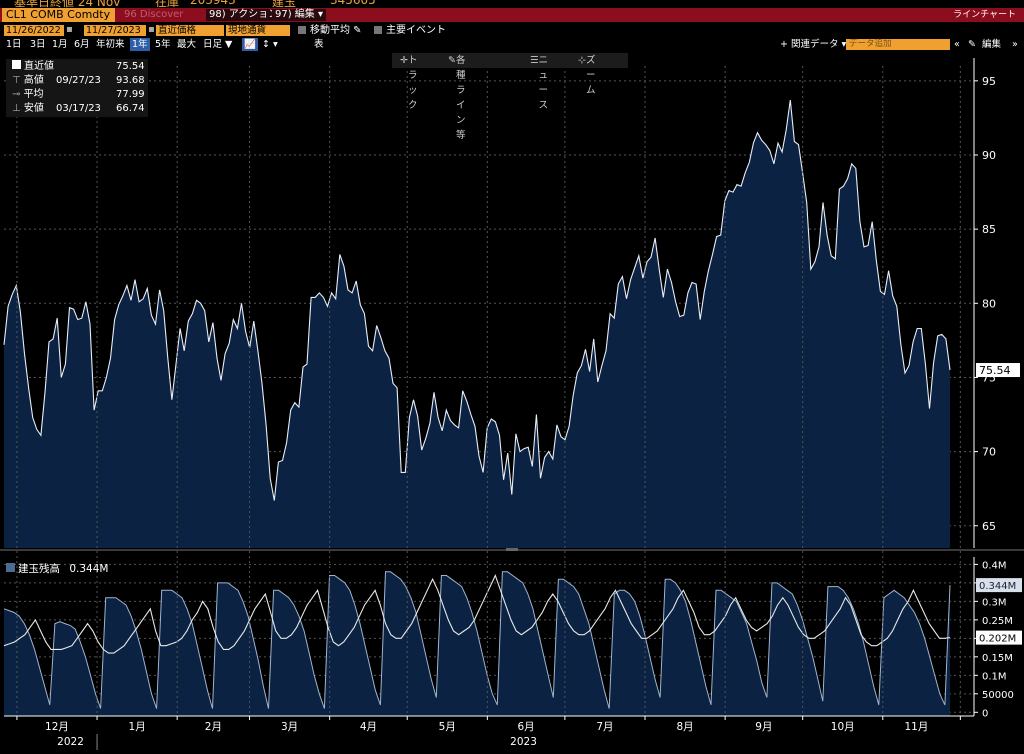 This screenshot has height=754, width=1024. I want to click on collapse-icon: «, so click(957, 44).